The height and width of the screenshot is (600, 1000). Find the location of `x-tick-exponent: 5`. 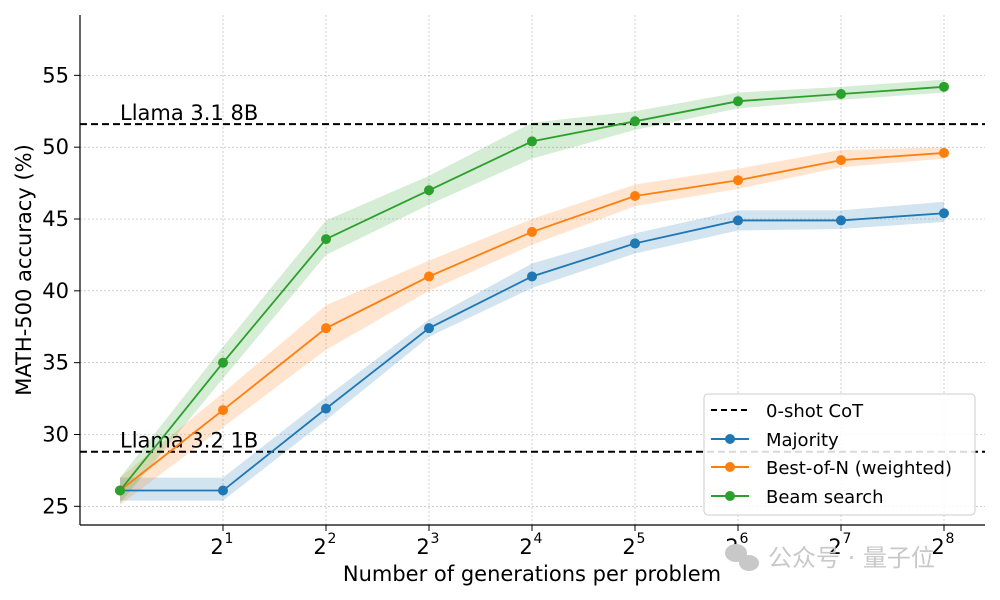

x-tick-exponent: 5 is located at coordinates (641, 539).